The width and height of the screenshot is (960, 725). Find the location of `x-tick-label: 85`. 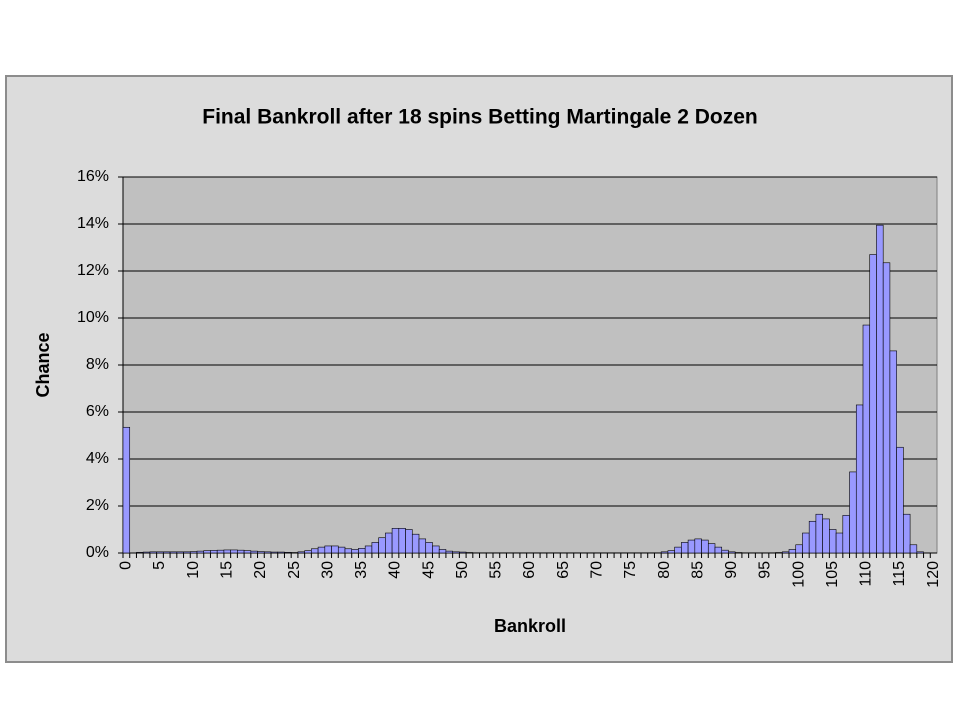

x-tick-label: 85 is located at coordinates (697, 570).